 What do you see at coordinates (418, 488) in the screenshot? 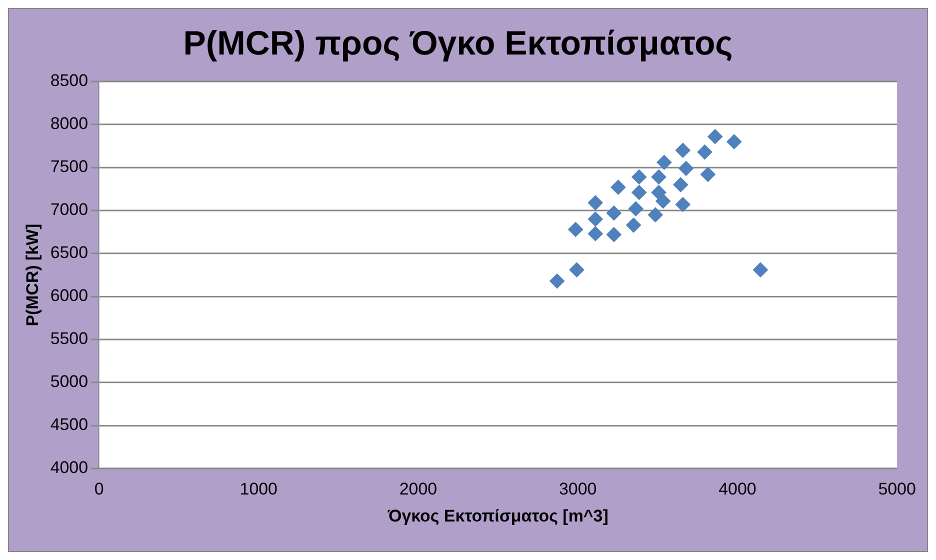
I see `x-tick-label: 2000` at bounding box center [418, 488].